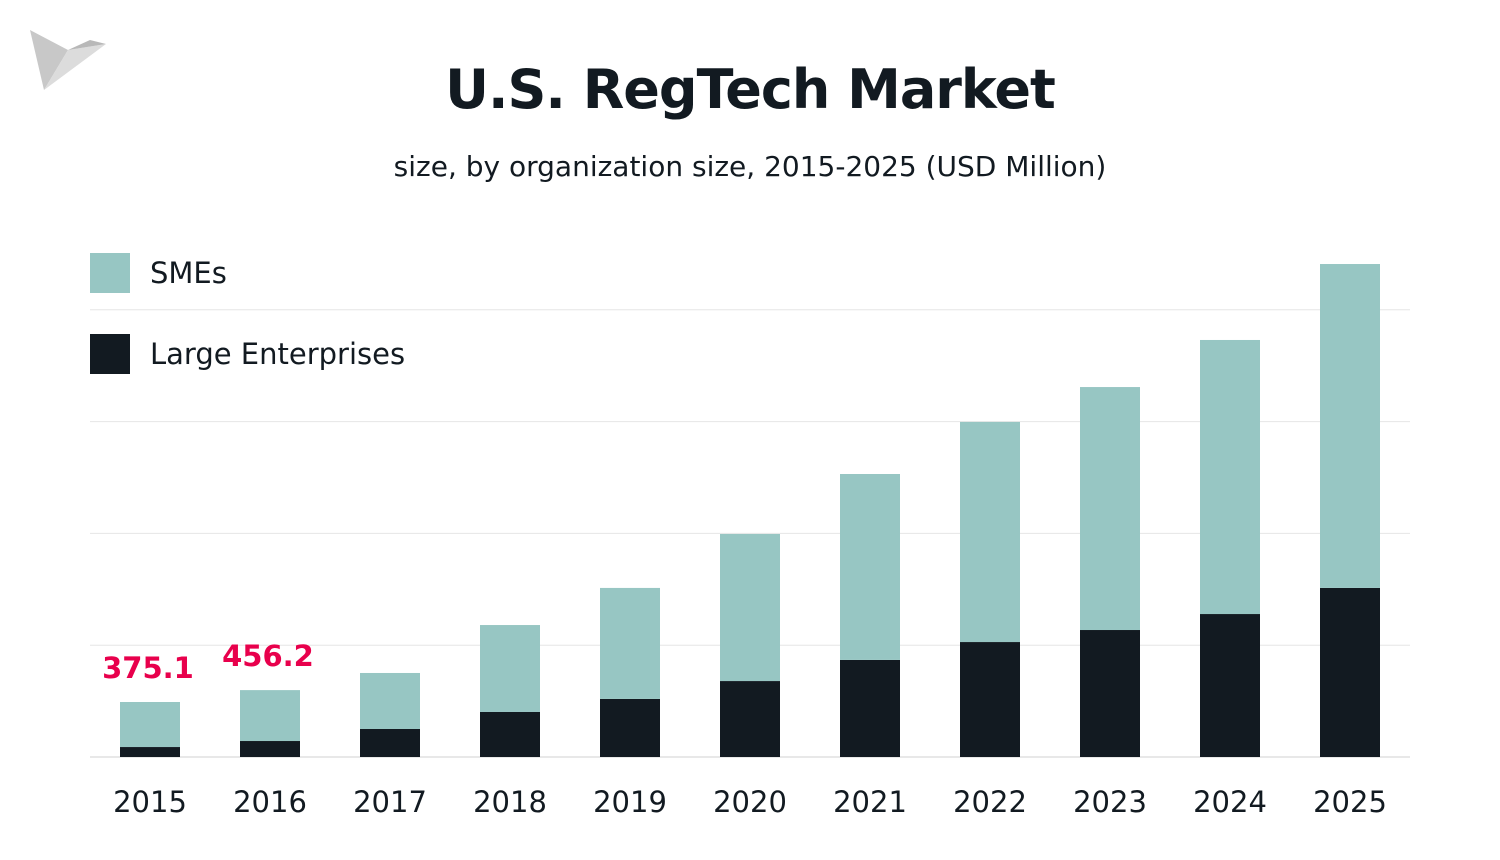 Image resolution: width=1500 pixels, height=860 pixels. I want to click on bar-large-enterprises-2017, so click(390, 742).